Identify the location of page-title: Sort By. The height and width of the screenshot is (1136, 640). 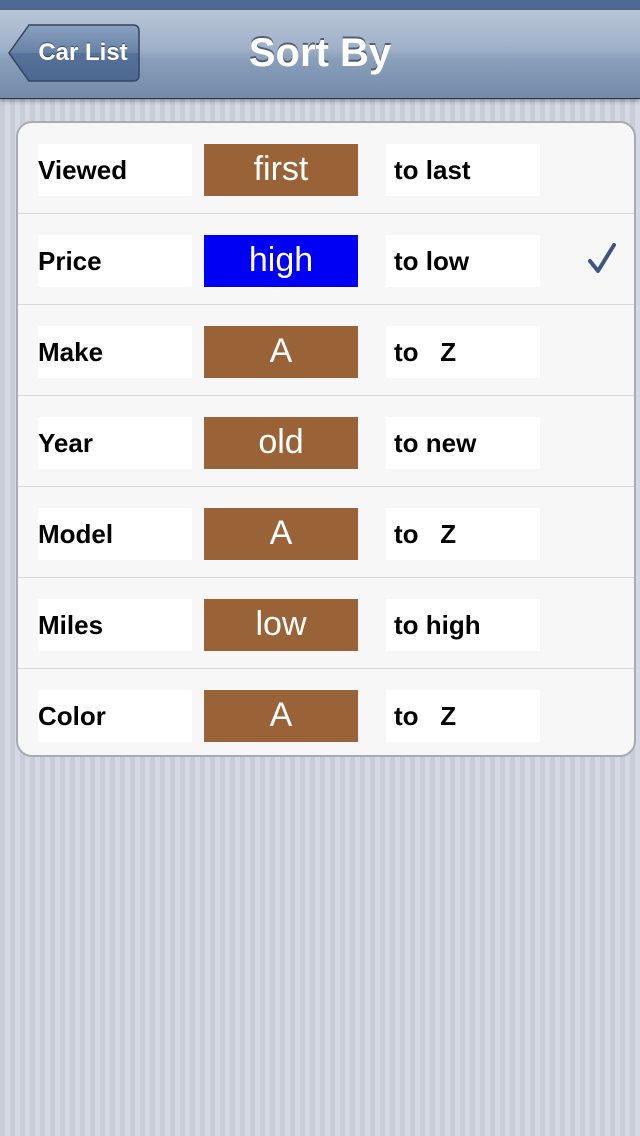
(320, 53).